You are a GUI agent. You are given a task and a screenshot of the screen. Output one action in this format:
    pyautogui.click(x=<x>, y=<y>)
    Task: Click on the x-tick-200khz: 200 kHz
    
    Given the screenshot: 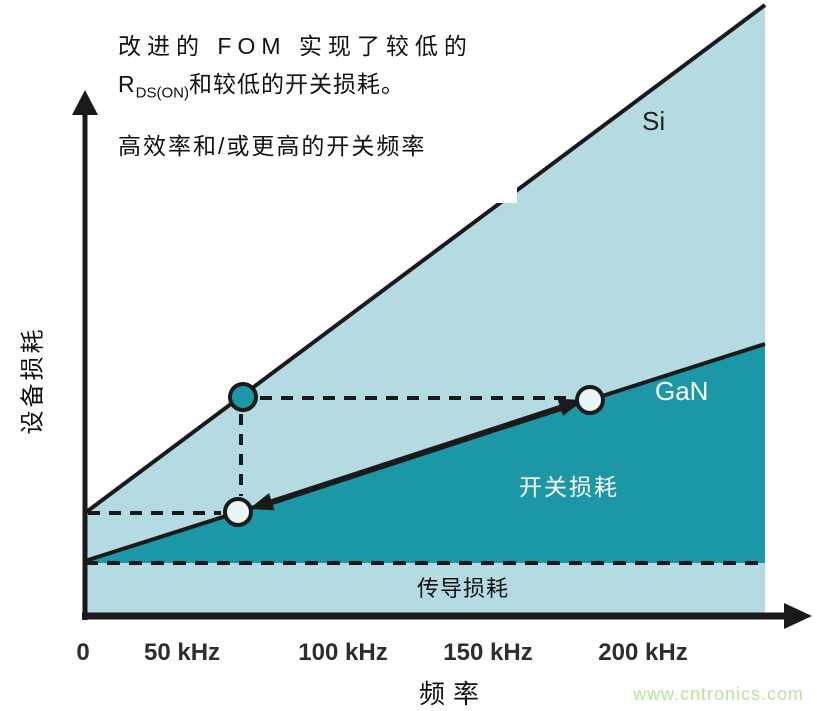 What is the action you would take?
    pyautogui.click(x=643, y=652)
    